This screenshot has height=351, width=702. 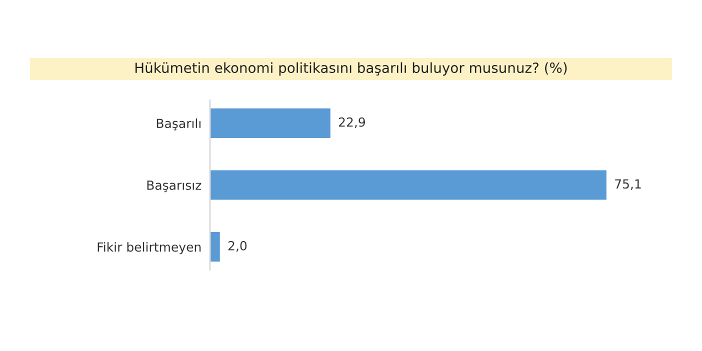 I want to click on data-label: 2,0, so click(x=237, y=246).